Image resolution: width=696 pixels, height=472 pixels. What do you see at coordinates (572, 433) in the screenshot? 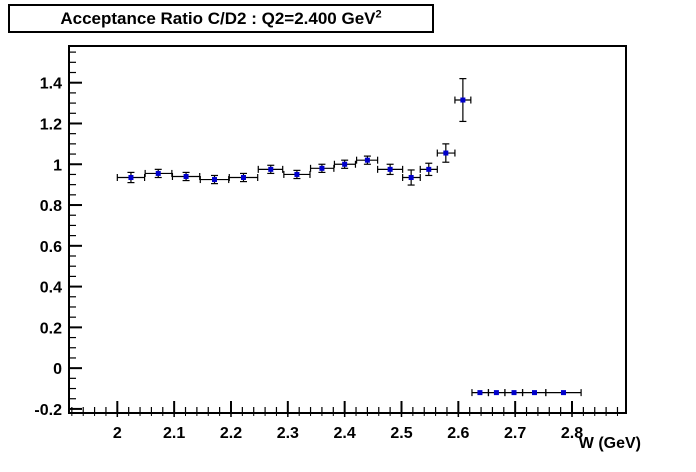
I see `x-tick-label: 2.8` at bounding box center [572, 433].